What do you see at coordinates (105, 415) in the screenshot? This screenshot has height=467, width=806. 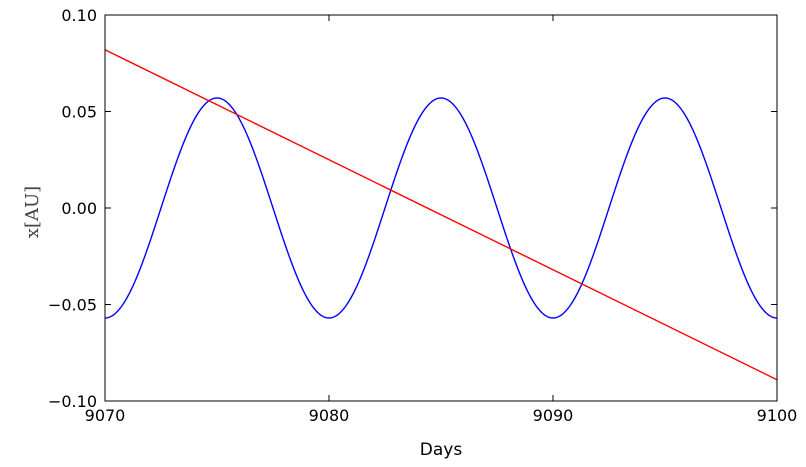 I see `x-tick-label: 9070` at bounding box center [105, 415].